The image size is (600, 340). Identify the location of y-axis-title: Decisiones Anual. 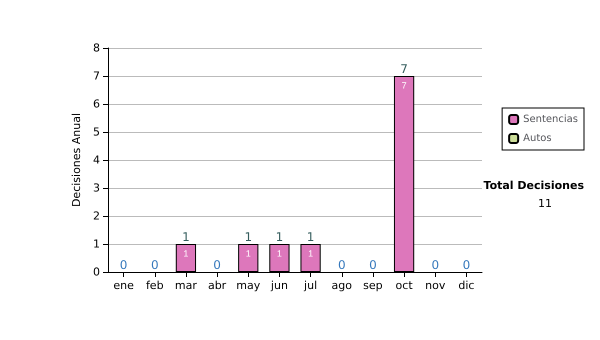
(77, 160).